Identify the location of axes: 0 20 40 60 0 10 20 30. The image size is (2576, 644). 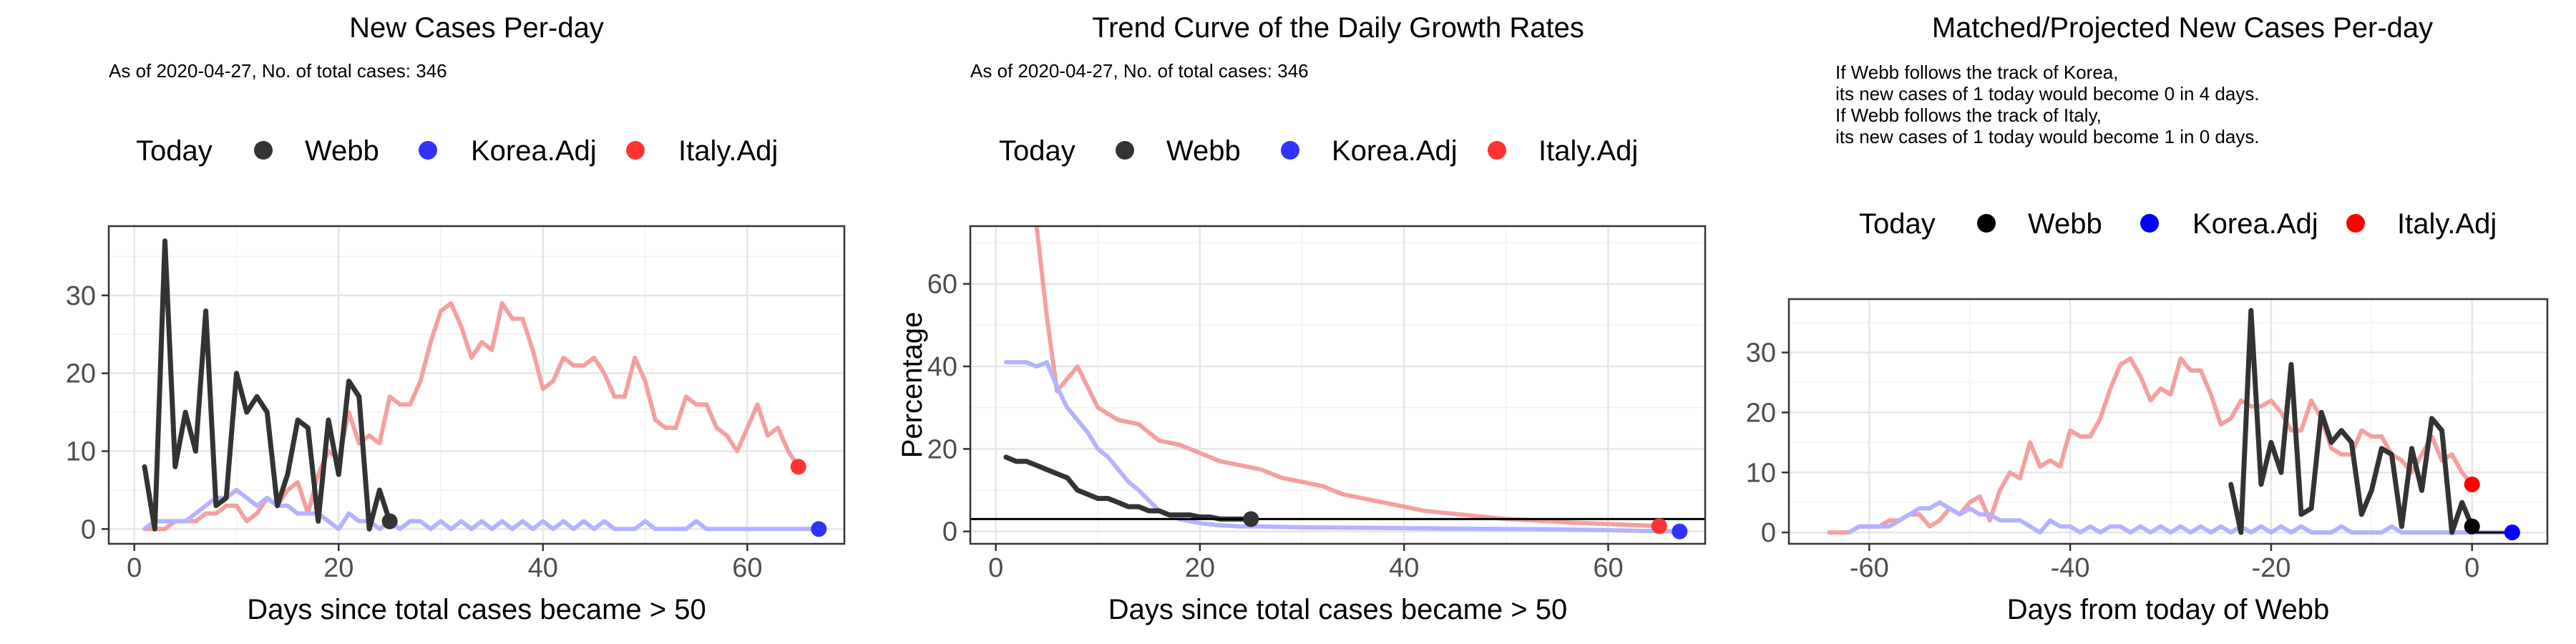
(414, 432).